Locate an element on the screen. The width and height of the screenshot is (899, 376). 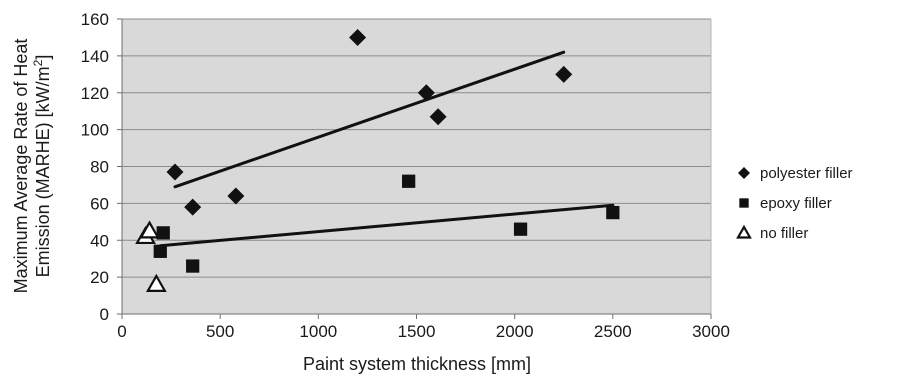
y-axis-title-line1: Maximum Average Rate of Heat is located at coordinates (21, 166).